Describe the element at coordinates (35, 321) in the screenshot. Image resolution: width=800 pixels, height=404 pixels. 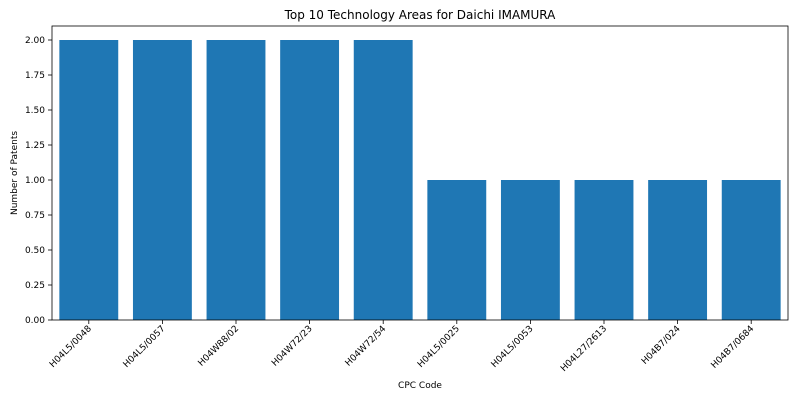
I see `y-tick-label: 0.00` at that location.